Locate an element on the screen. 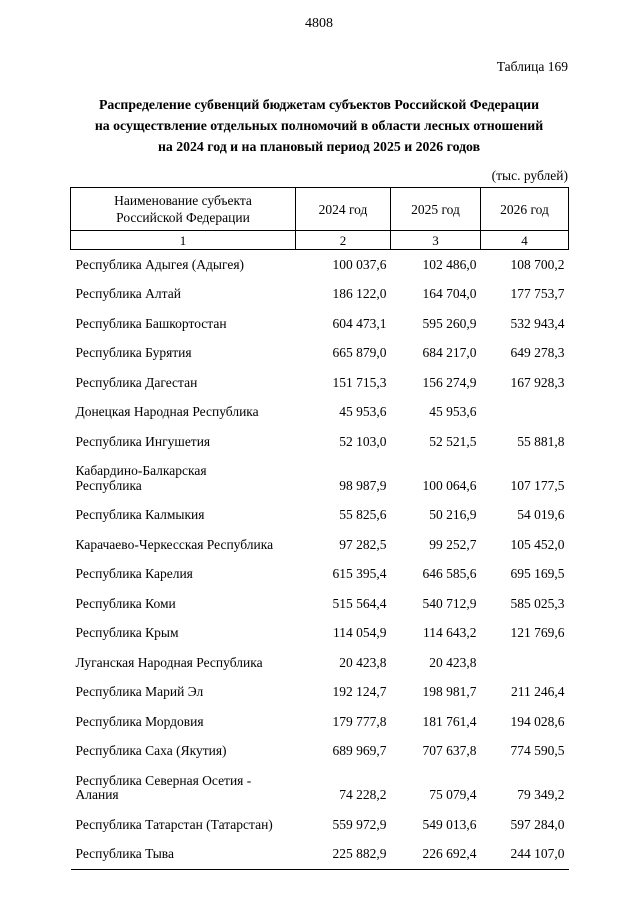  value-2024-cell: 225 882,9 is located at coordinates (343, 854).